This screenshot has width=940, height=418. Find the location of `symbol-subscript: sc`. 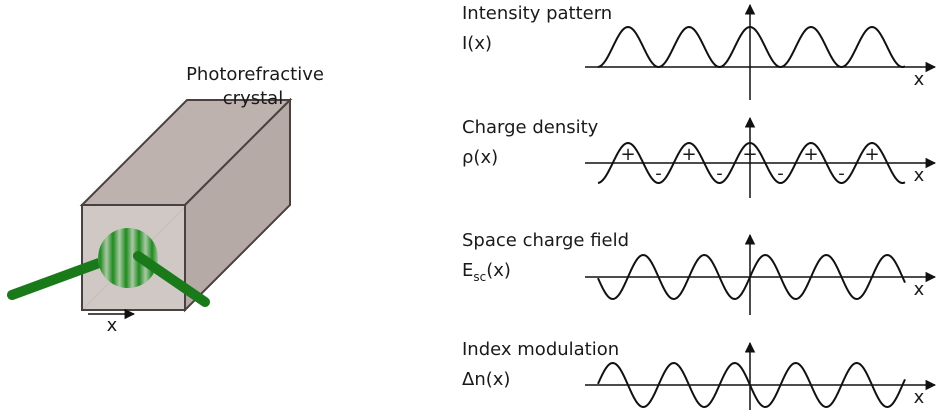

symbol-subscript: sc is located at coordinates (479, 277).